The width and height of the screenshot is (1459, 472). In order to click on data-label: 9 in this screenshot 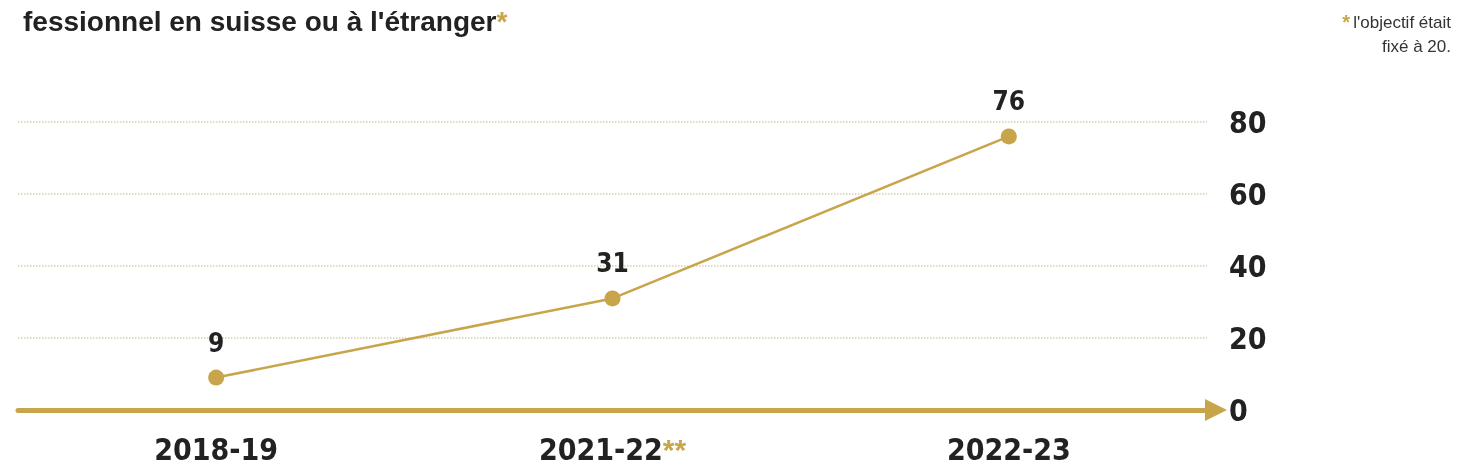, I will do `click(216, 342)`.